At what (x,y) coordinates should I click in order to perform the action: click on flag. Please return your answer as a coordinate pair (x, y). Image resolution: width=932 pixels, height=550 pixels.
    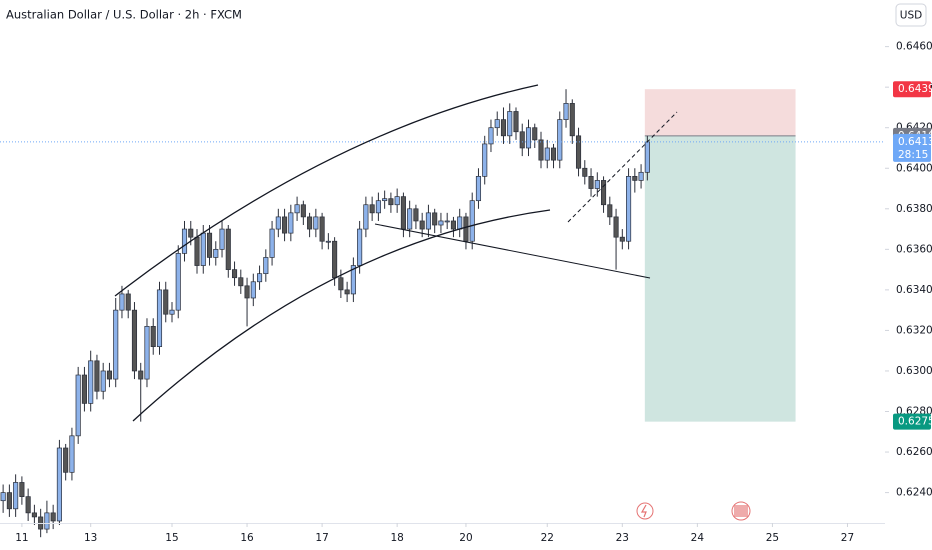
    Looking at the image, I should click on (741, 511).